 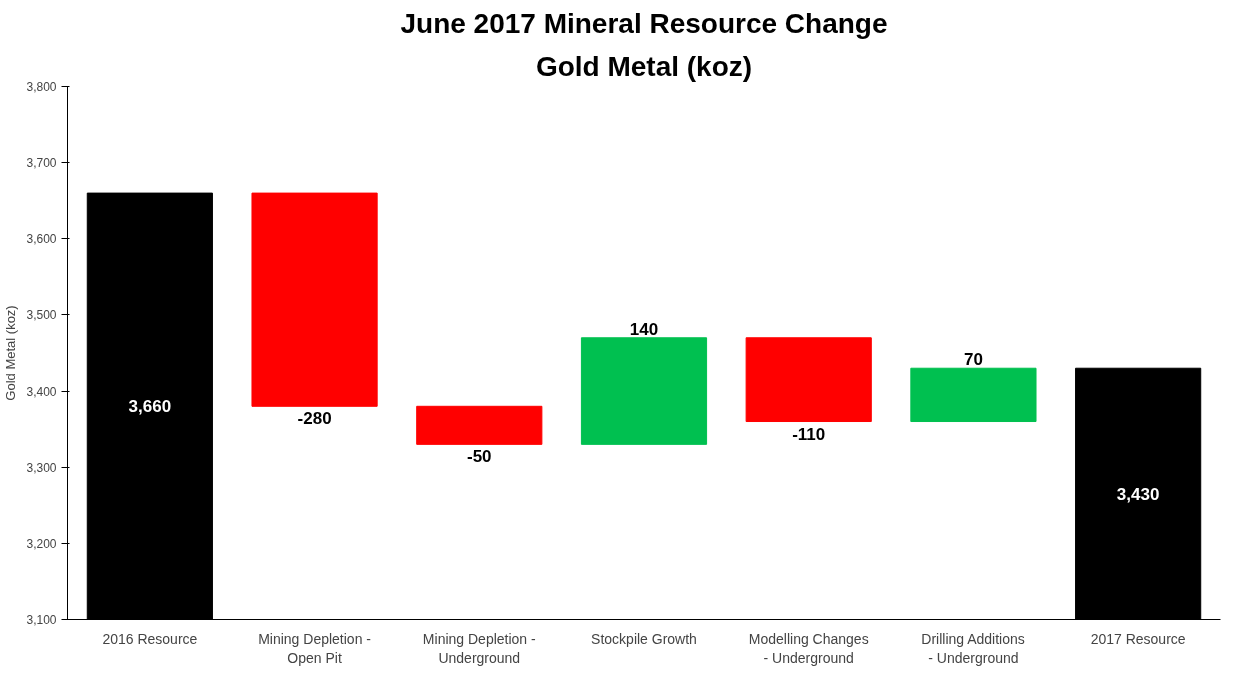 I want to click on y-tick-label: 3,700, so click(x=41, y=163).